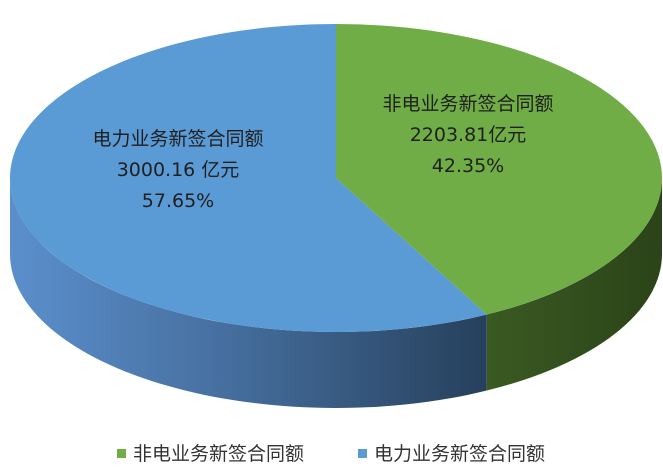  I want to click on slice-label-nonelectric-percent: 42.35%, so click(468, 166).